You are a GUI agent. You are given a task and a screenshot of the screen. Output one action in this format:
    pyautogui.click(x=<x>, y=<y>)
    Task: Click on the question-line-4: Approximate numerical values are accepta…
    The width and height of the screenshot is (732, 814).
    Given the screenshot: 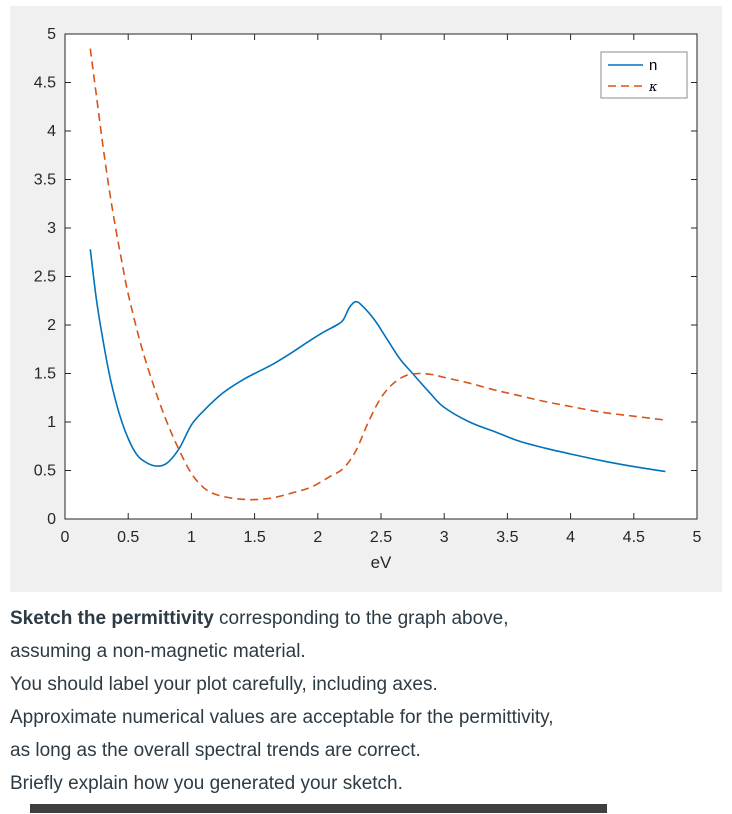 What is the action you would take?
    pyautogui.click(x=282, y=717)
    